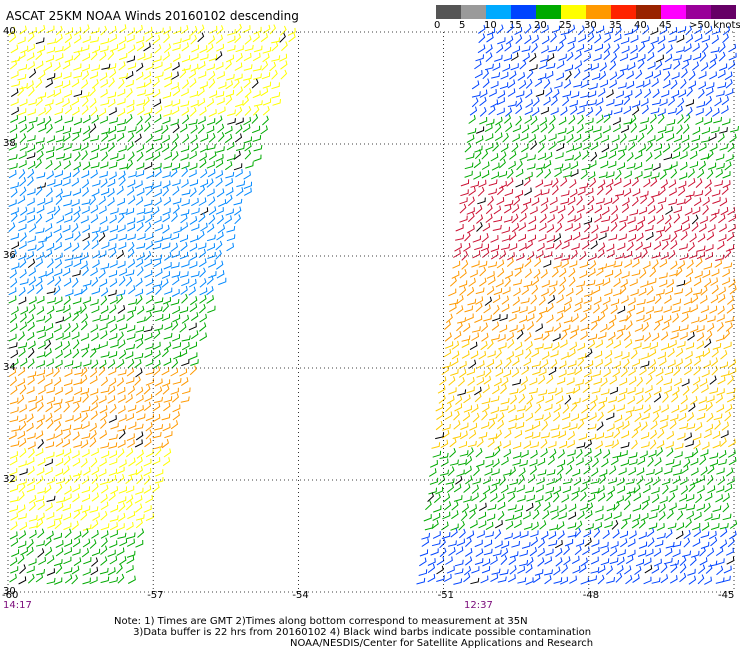  Describe the element at coordinates (565, 25) in the screenshot. I see `legend-label: 25` at that location.